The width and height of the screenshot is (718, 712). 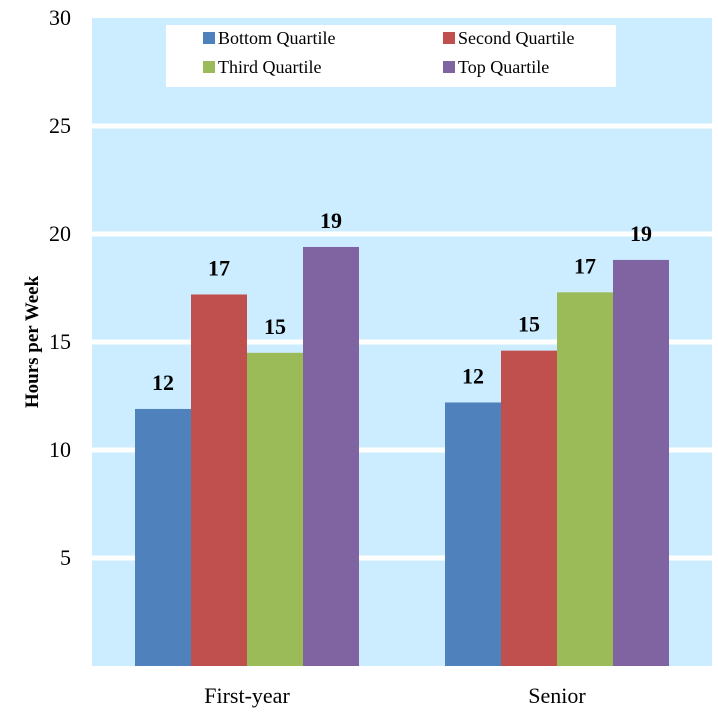 What do you see at coordinates (60, 17) in the screenshot?
I see `y-tick-label: 30` at bounding box center [60, 17].